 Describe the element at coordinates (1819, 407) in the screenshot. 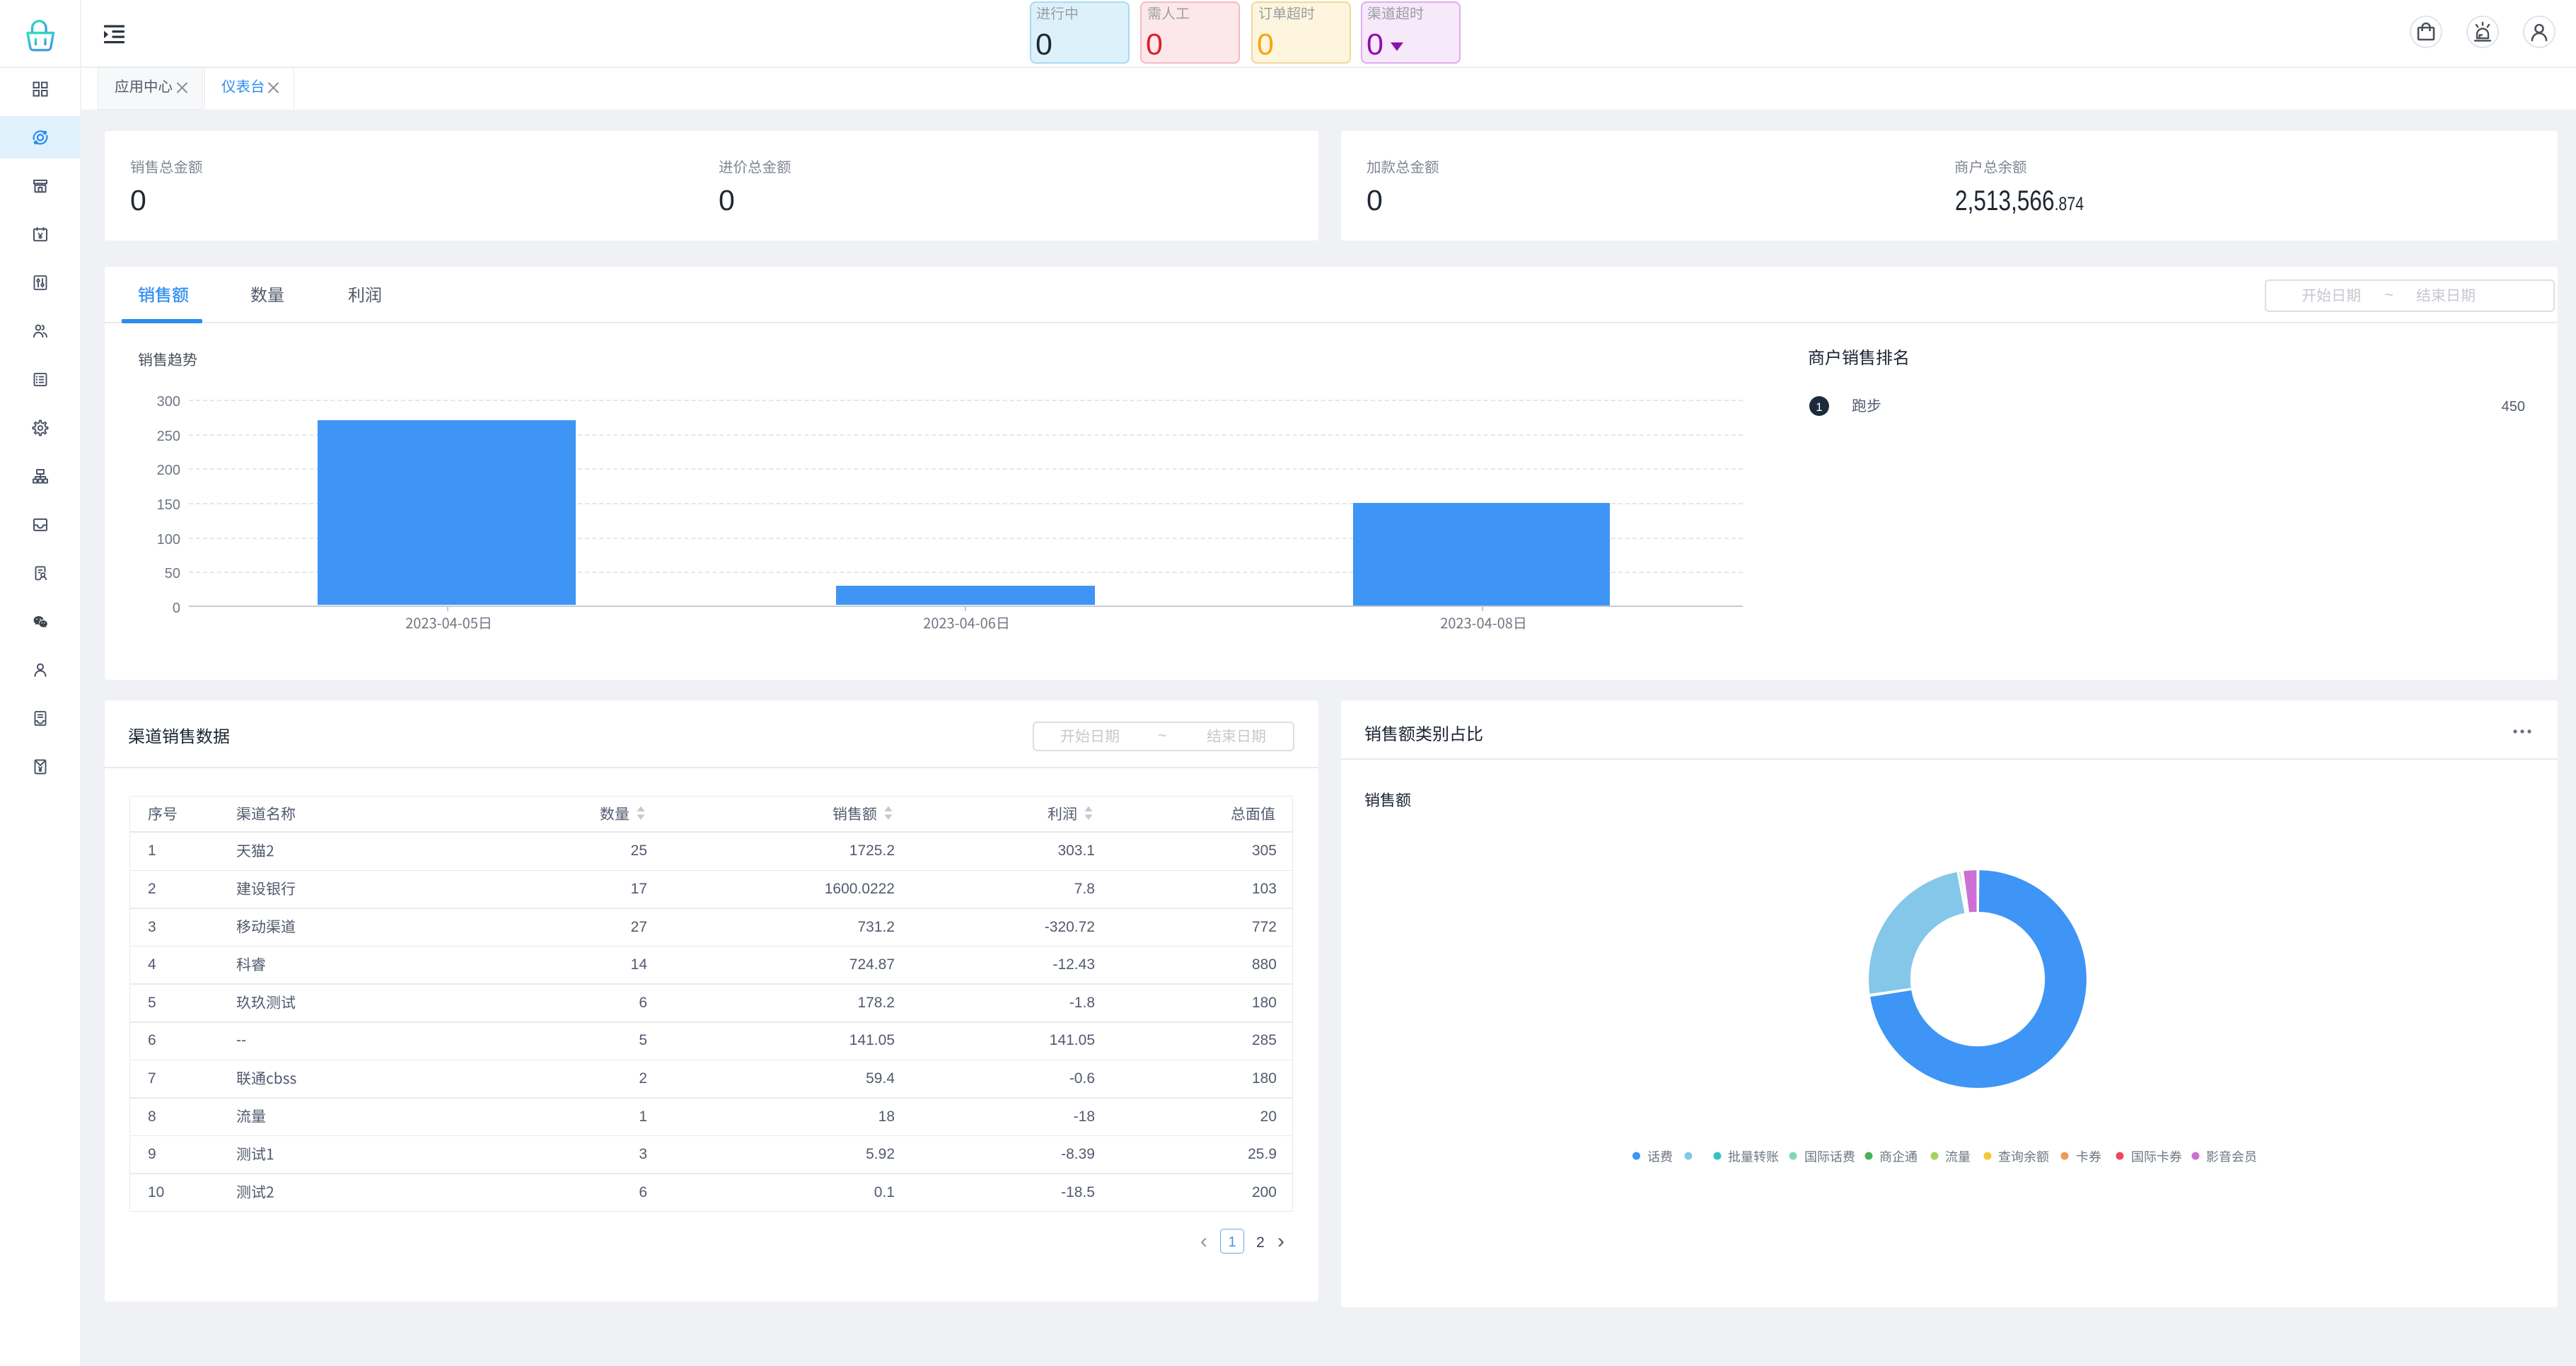

I see `svg-text: 1` at that location.